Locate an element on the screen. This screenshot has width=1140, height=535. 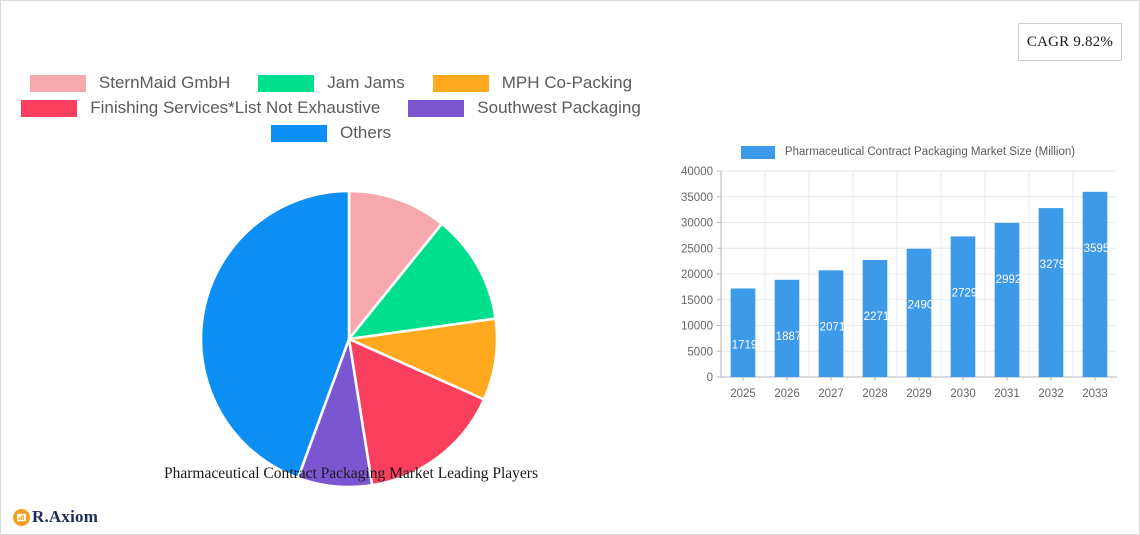
pie-legend-item: MPH Co-Packing is located at coordinates (532, 83).